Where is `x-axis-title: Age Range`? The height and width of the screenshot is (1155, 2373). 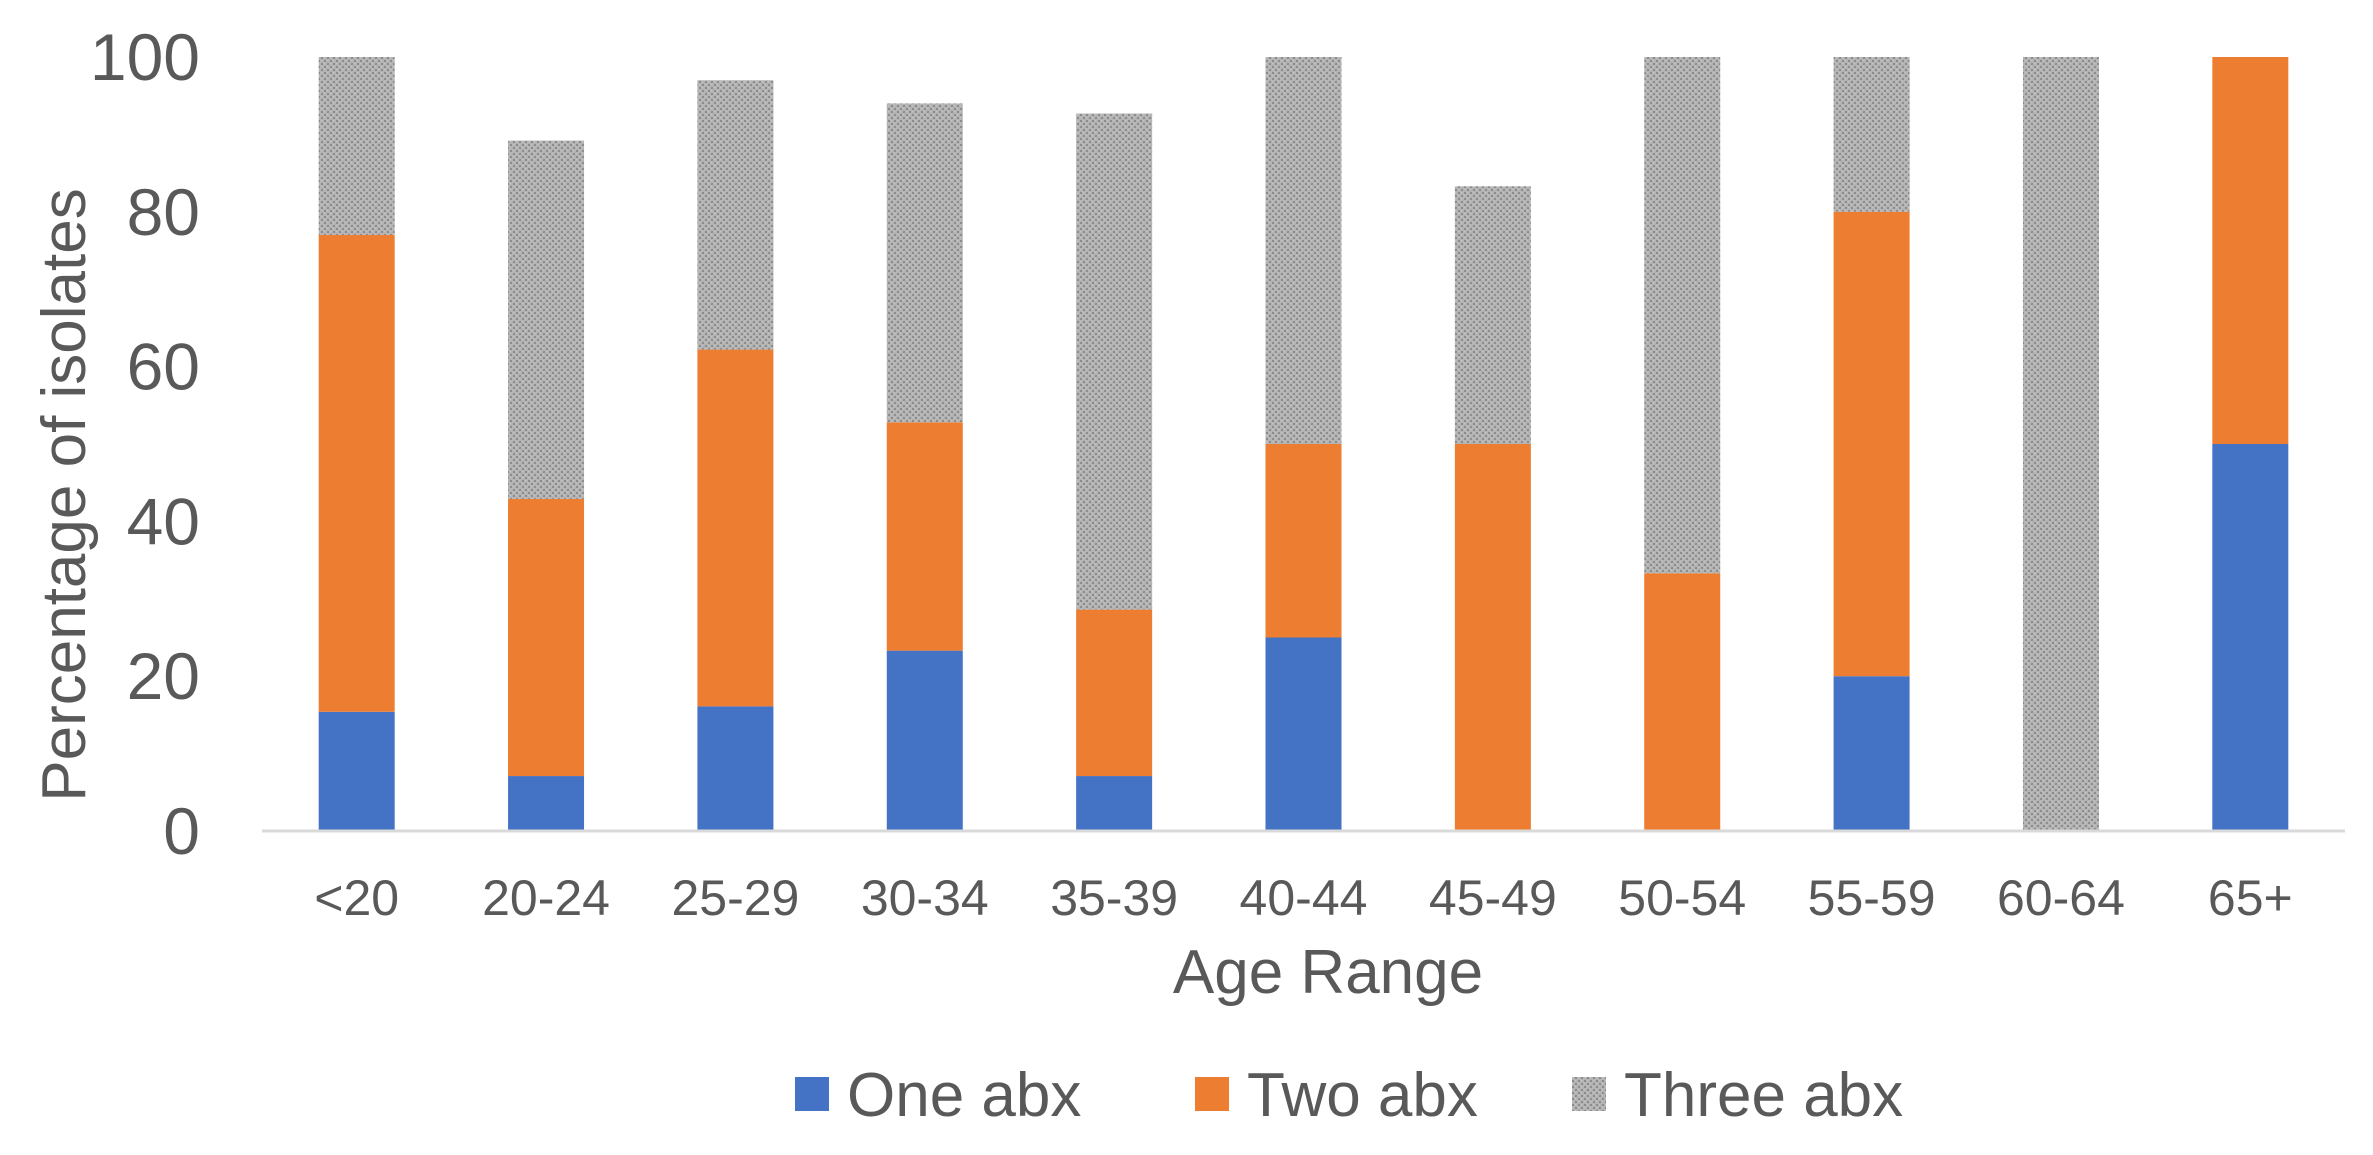
x-axis-title: Age Range is located at coordinates (1328, 972).